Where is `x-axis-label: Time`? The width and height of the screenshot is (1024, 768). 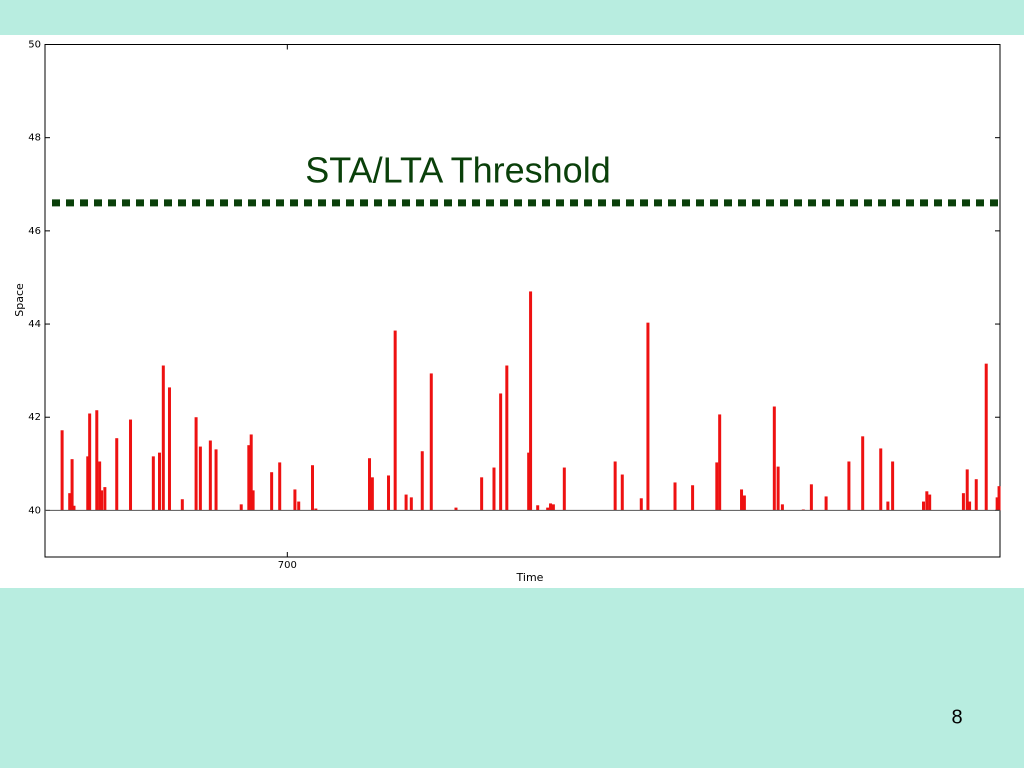 x-axis-label: Time is located at coordinates (530, 577).